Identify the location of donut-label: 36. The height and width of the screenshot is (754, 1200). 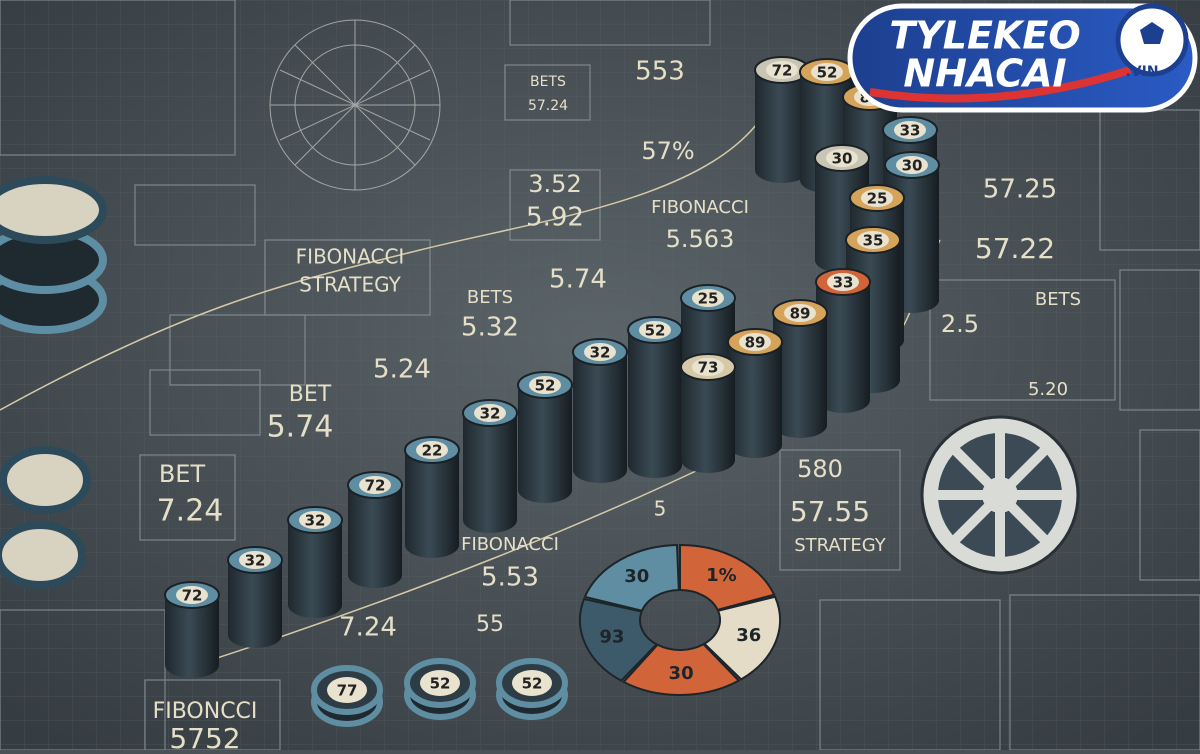
(748, 635).